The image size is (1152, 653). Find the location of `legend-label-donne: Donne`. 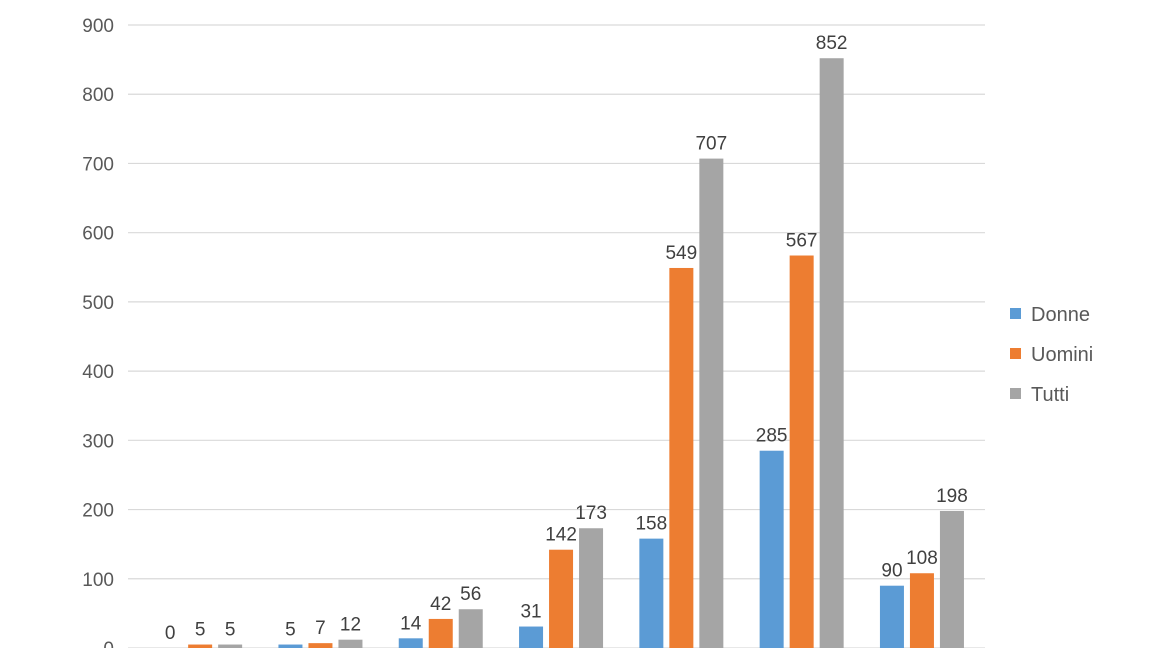

legend-label-donne: Donne is located at coordinates (1060, 315).